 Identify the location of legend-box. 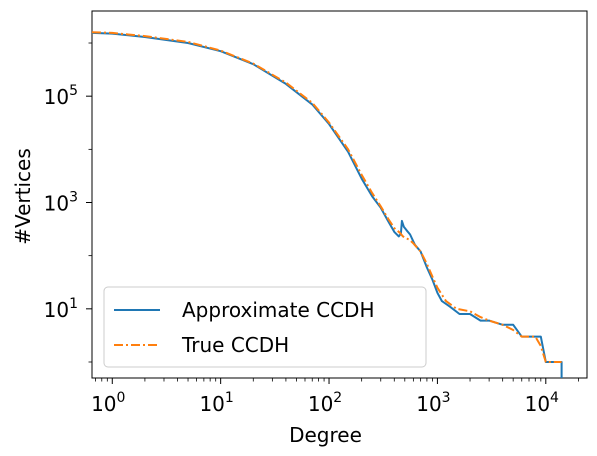
(265, 327).